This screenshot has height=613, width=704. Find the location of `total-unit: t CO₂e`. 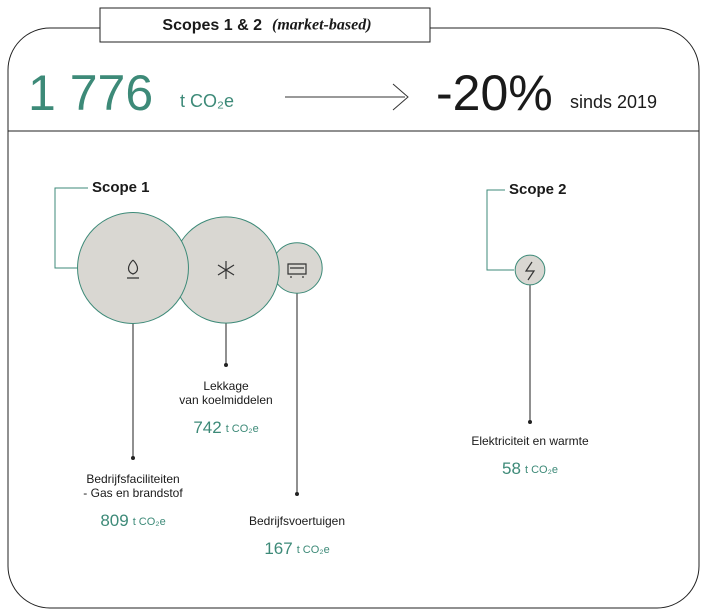

total-unit: t CO₂e is located at coordinates (207, 101).